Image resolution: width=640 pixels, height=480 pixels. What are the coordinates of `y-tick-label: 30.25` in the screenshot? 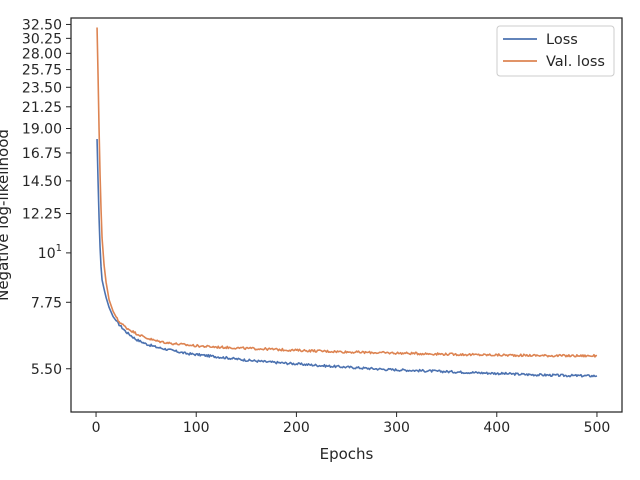 It's located at (42, 39).